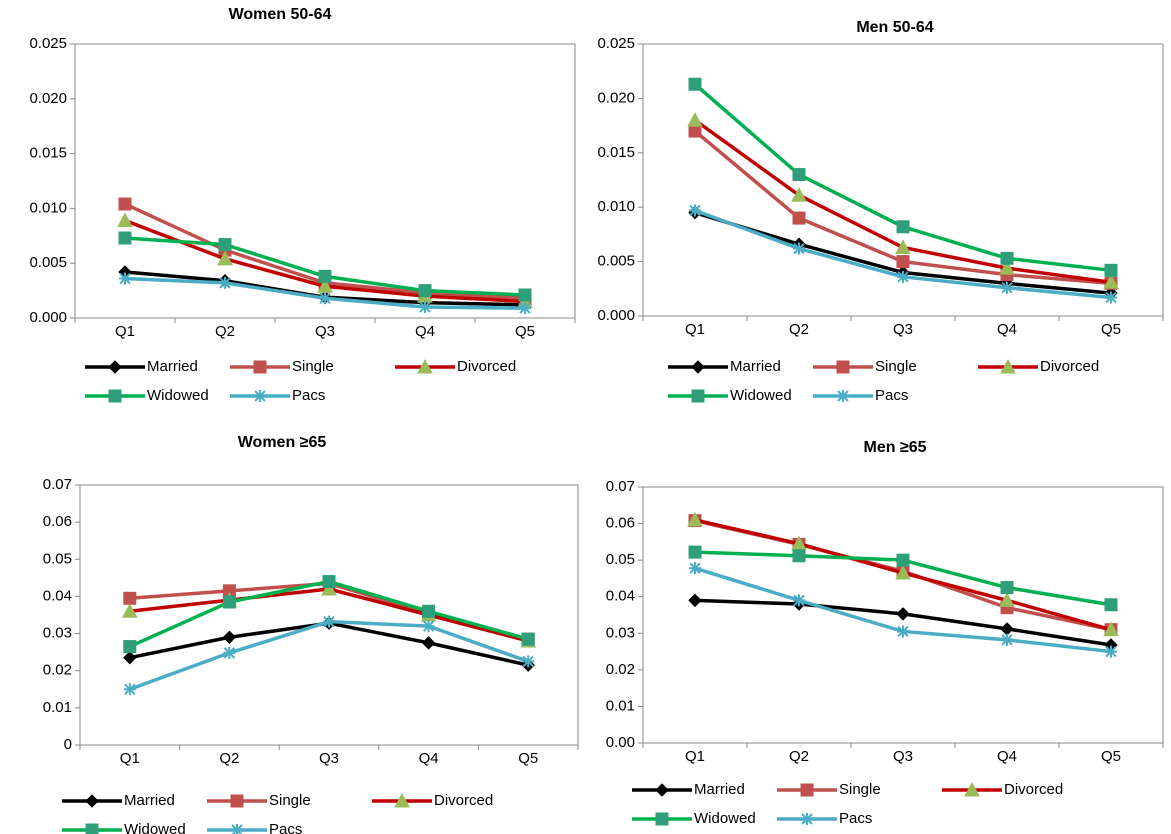 The width and height of the screenshot is (1171, 834). What do you see at coordinates (616, 43) in the screenshot?
I see `y-tick-label: 0.025` at bounding box center [616, 43].